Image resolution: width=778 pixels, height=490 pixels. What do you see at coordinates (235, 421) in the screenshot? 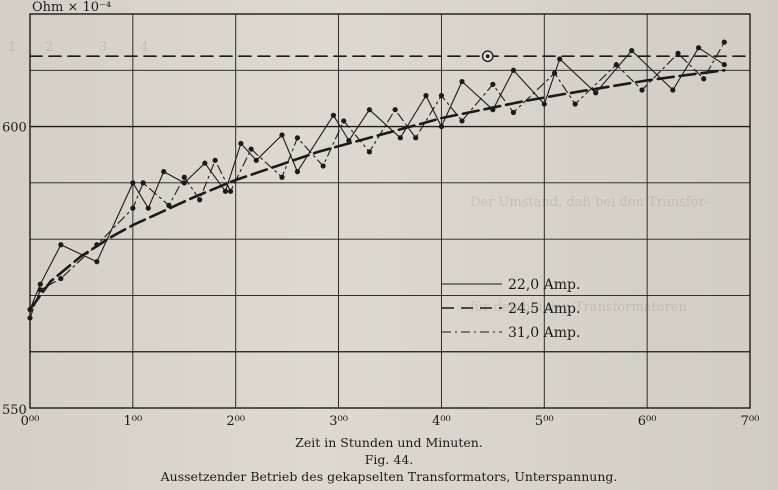
I see `x-tick-label: 2⁰⁰` at bounding box center [235, 421].